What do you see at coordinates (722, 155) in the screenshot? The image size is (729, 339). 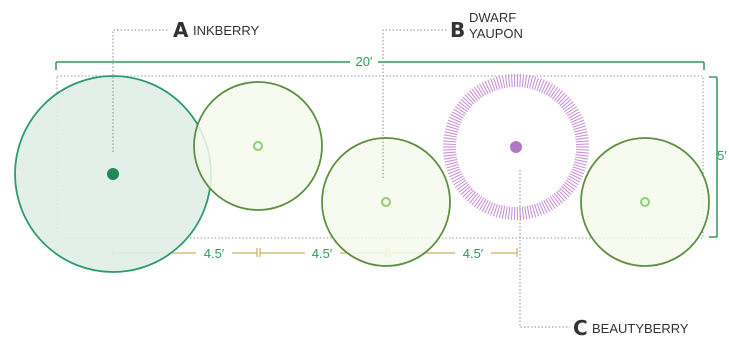 I see `depth-label: 5′` at bounding box center [722, 155].